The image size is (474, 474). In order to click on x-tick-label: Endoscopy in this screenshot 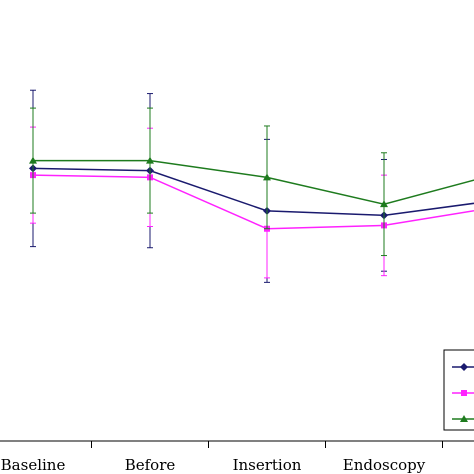, I will do `click(384, 465)`.